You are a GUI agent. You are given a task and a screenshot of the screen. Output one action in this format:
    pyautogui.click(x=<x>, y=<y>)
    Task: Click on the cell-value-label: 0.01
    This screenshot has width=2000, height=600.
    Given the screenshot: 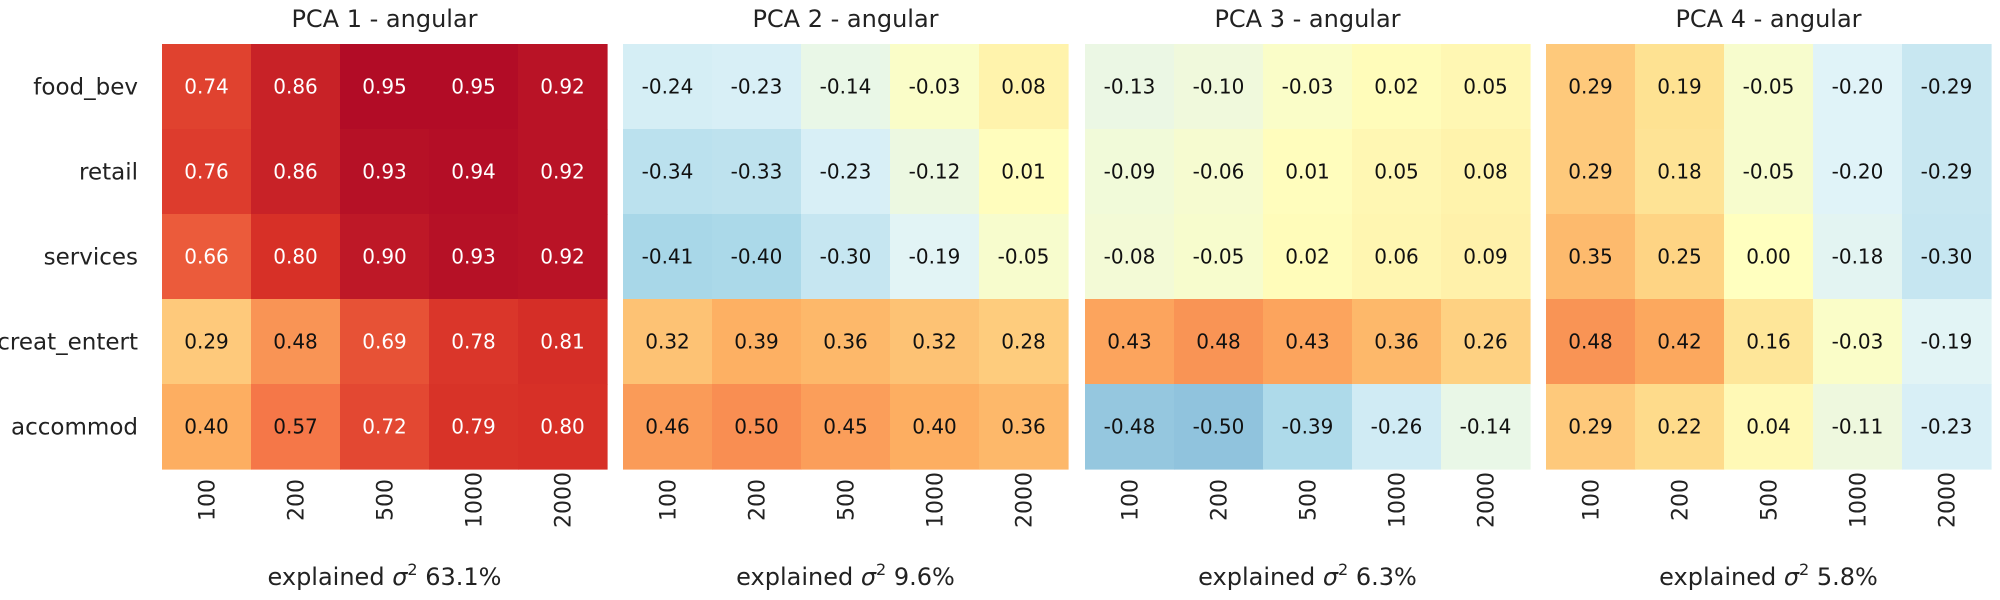 What is the action you would take?
    pyautogui.click(x=1023, y=172)
    